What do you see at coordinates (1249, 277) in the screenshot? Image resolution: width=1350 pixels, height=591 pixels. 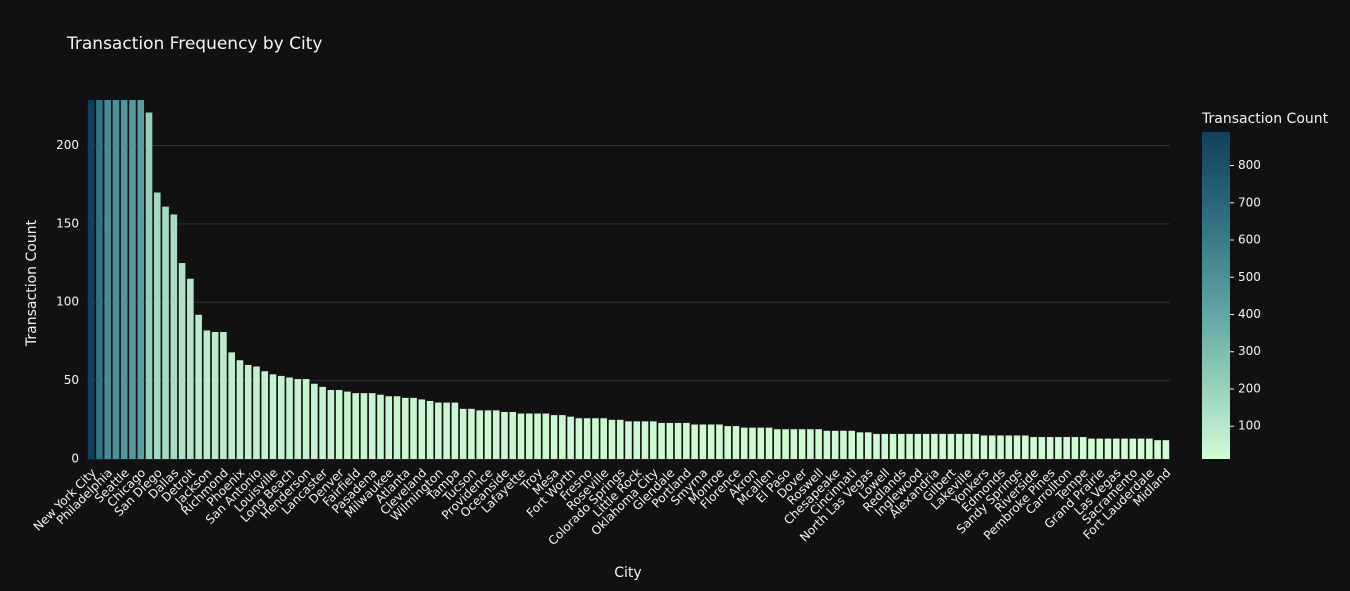 I see `colorbar-tick-label: 500` at bounding box center [1249, 277].